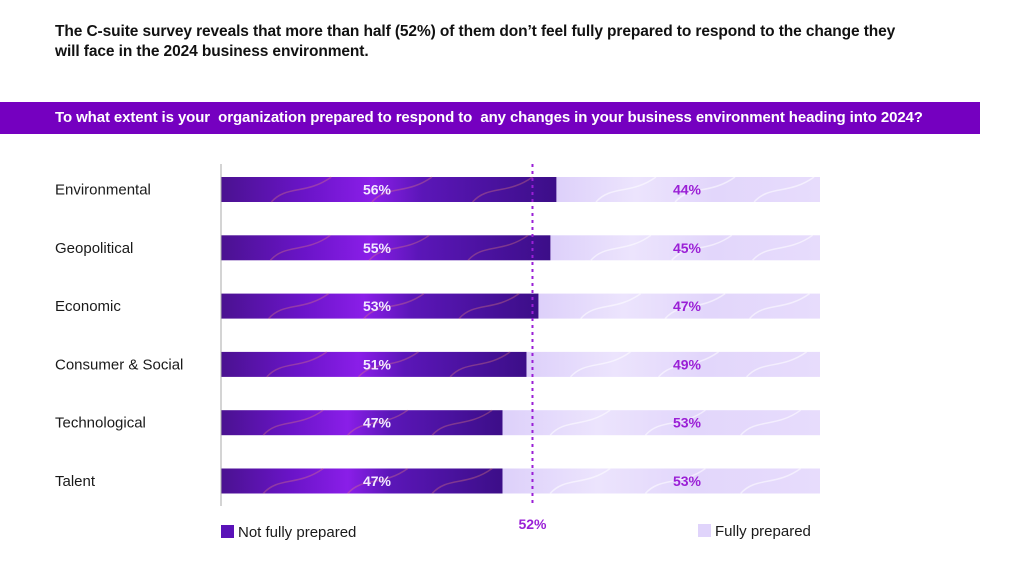  Describe the element at coordinates (532, 524) in the screenshot. I see `reference-line-label: 52%` at that location.